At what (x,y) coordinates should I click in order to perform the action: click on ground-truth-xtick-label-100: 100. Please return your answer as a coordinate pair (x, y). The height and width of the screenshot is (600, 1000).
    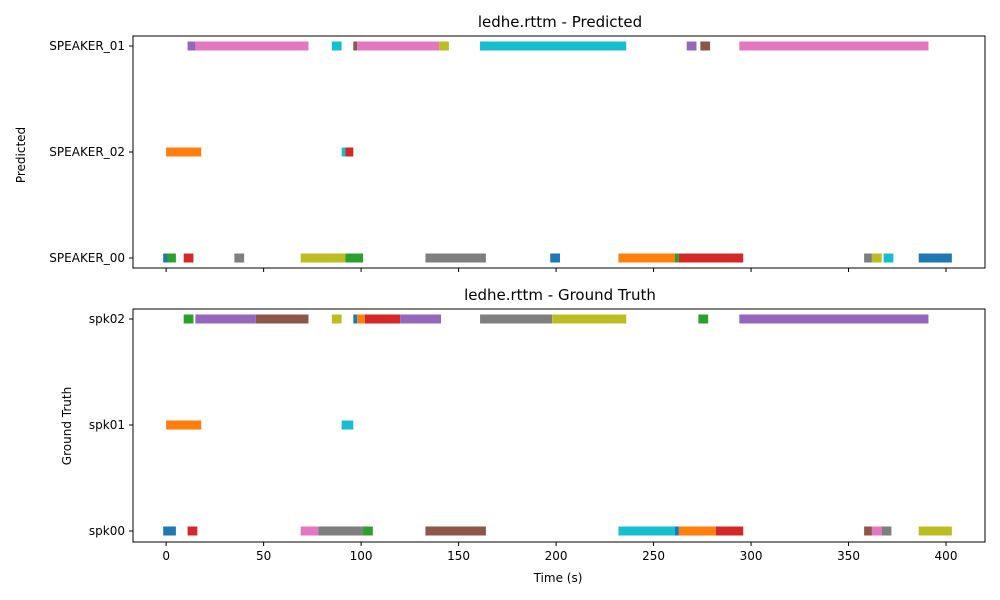
    Looking at the image, I should click on (361, 556).